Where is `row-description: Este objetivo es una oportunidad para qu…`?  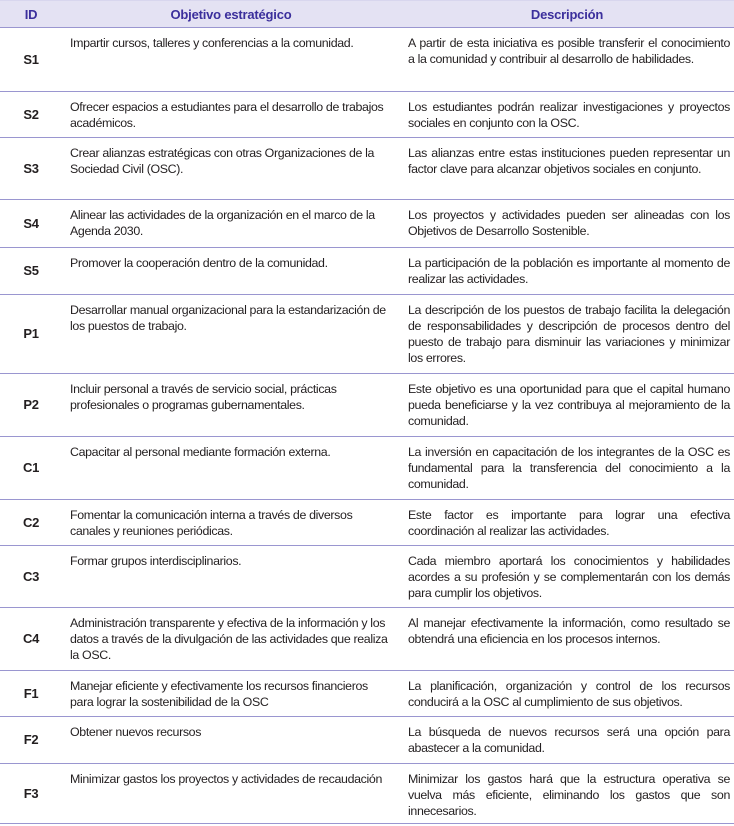
row-description: Este objetivo es una oportunidad para qu… is located at coordinates (567, 405).